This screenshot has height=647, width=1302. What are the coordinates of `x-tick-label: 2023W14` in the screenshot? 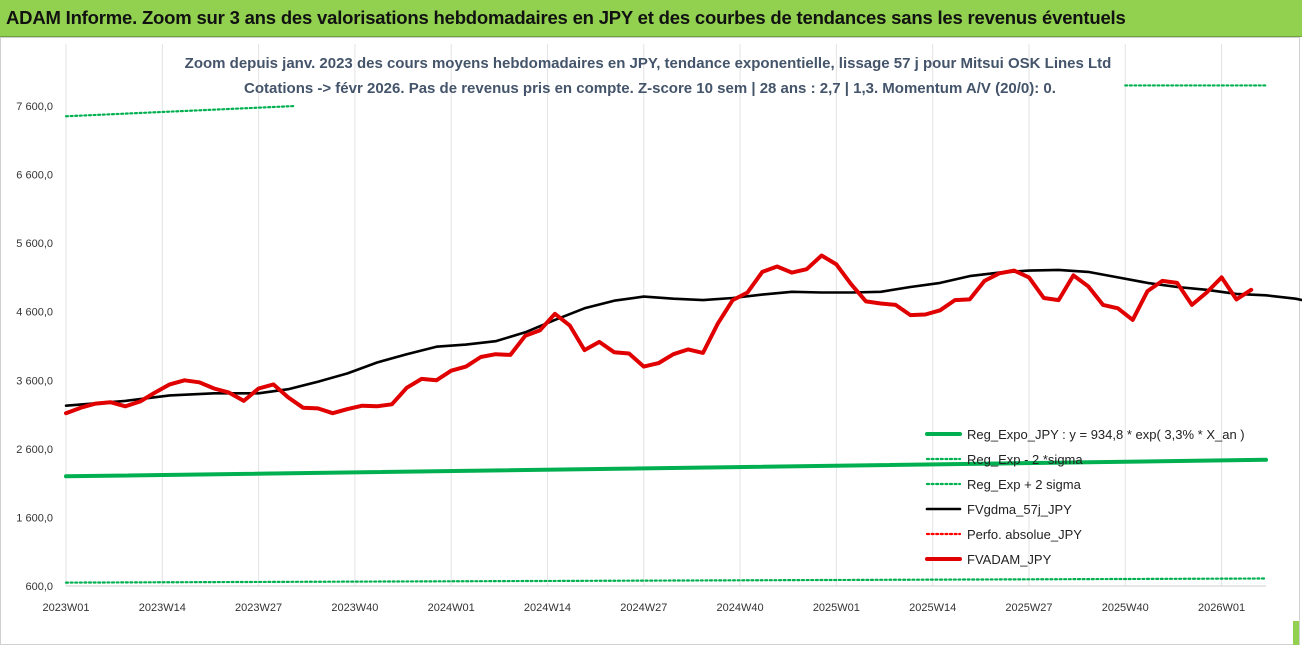 It's located at (162, 608).